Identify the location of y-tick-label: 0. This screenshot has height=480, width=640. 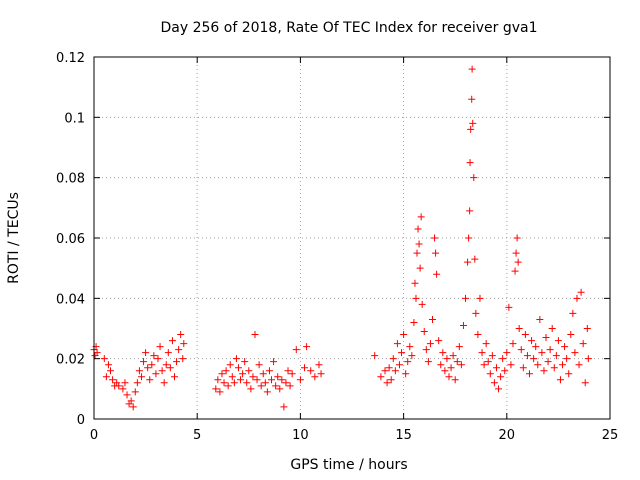
(81, 420).